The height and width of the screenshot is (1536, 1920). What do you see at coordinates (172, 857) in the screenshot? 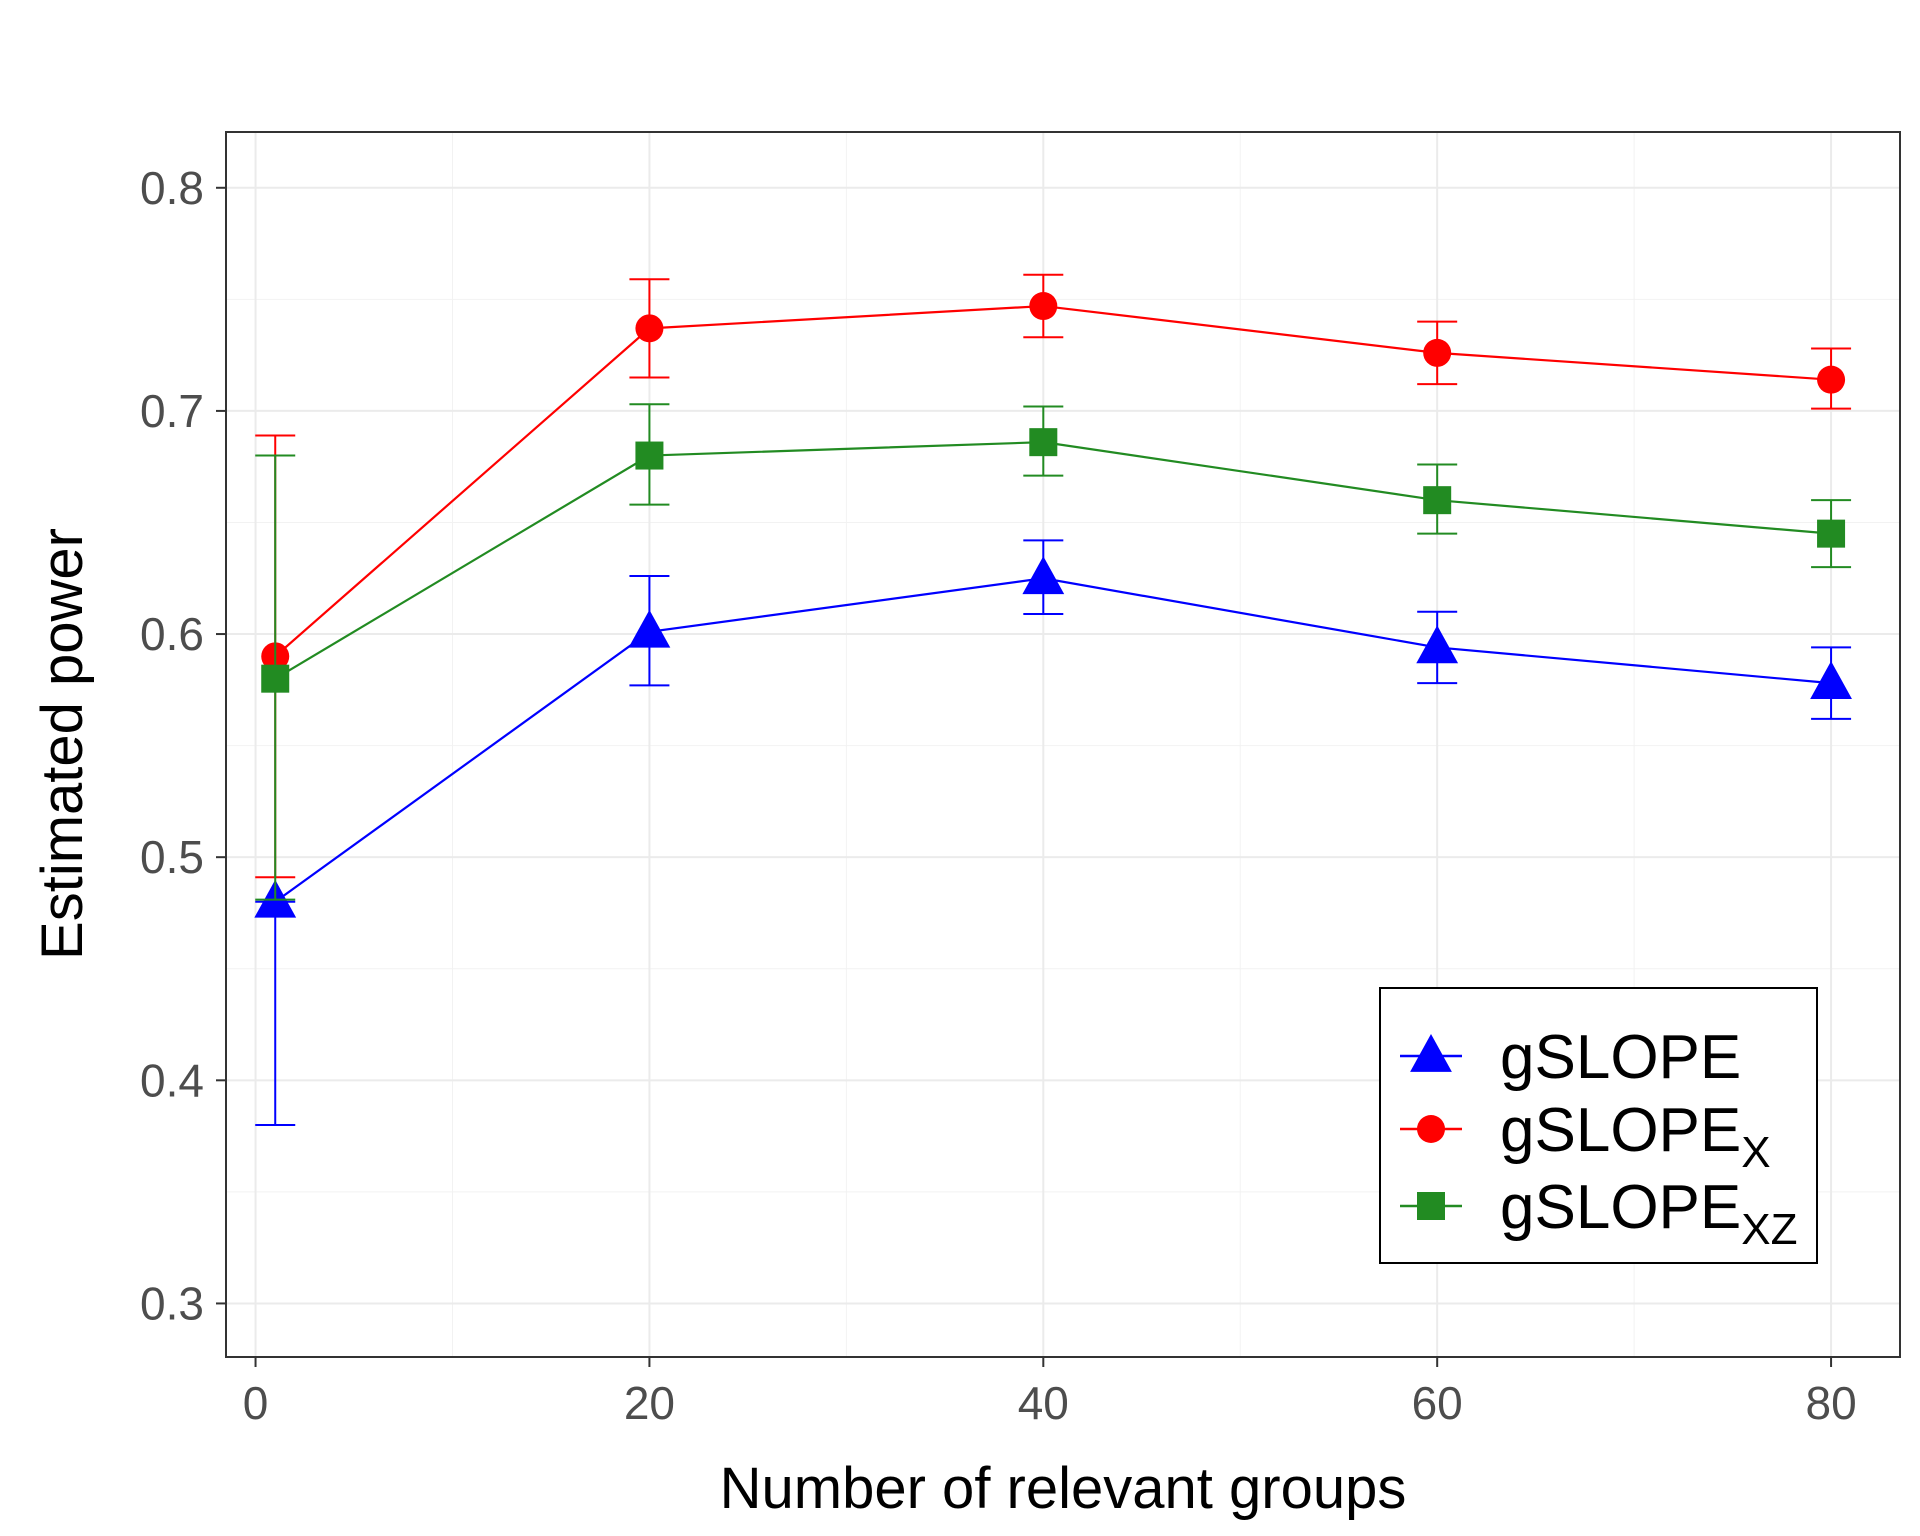
I see `y-tick-label: 0.5` at bounding box center [172, 857].